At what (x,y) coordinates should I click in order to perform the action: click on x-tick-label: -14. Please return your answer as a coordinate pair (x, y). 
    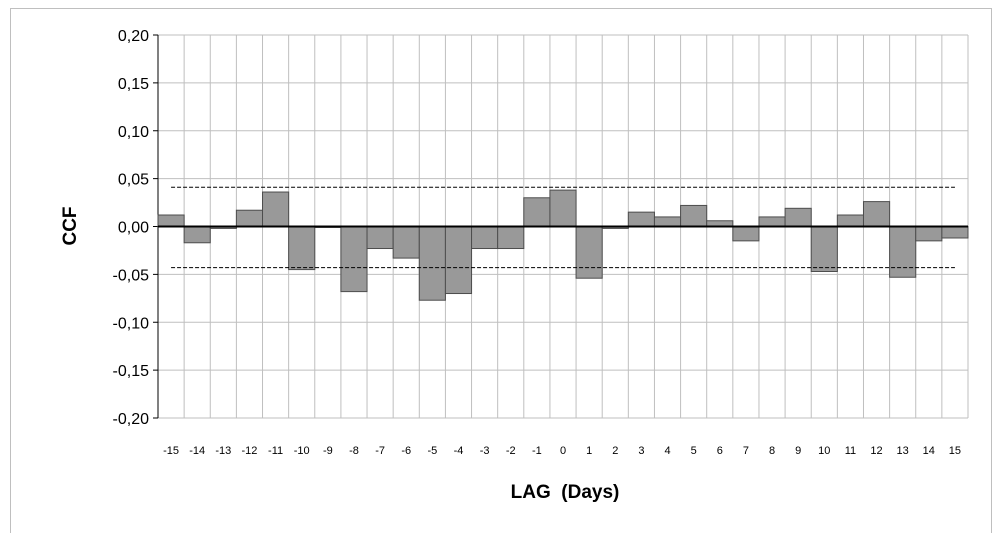
    Looking at the image, I should click on (197, 451).